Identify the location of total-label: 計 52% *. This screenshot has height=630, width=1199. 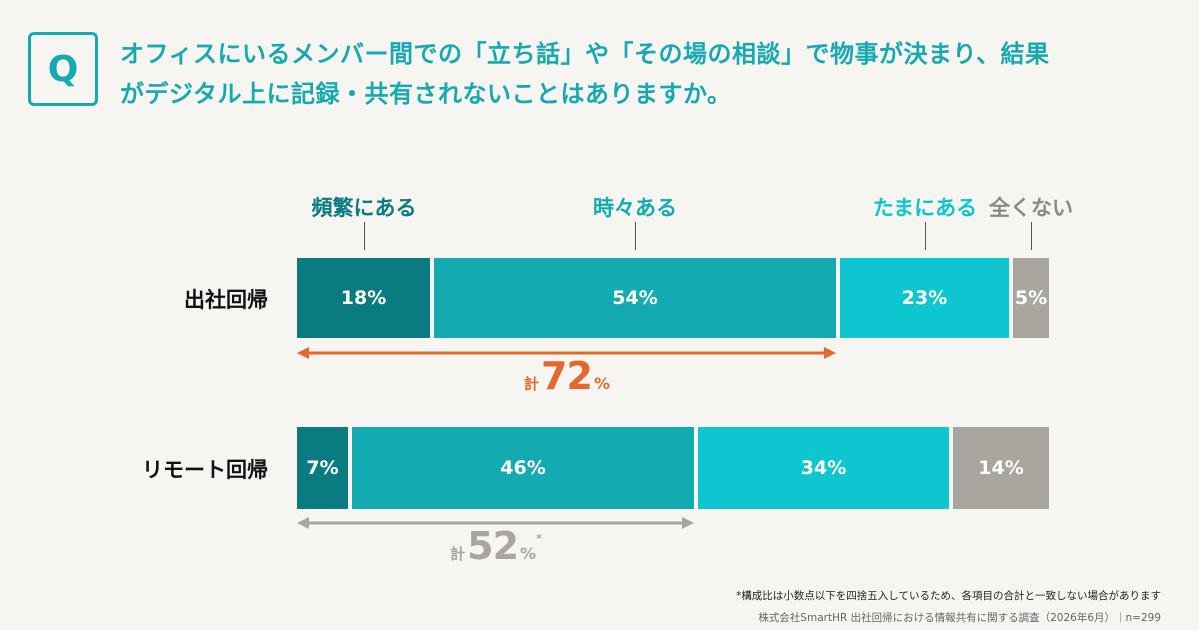
(496, 546).